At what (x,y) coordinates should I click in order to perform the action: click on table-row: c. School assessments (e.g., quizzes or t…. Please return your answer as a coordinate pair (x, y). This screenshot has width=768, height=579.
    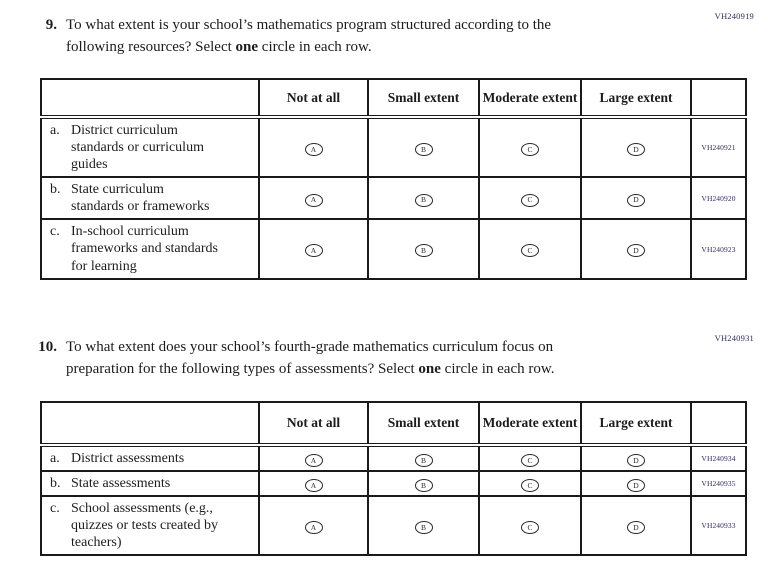
    Looking at the image, I should click on (393, 526).